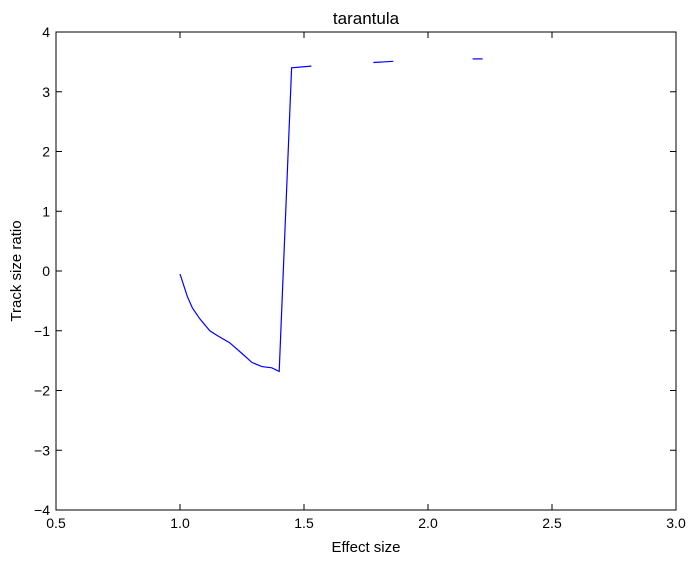  What do you see at coordinates (304, 523) in the screenshot?
I see `x-tick-label: 1.5` at bounding box center [304, 523].